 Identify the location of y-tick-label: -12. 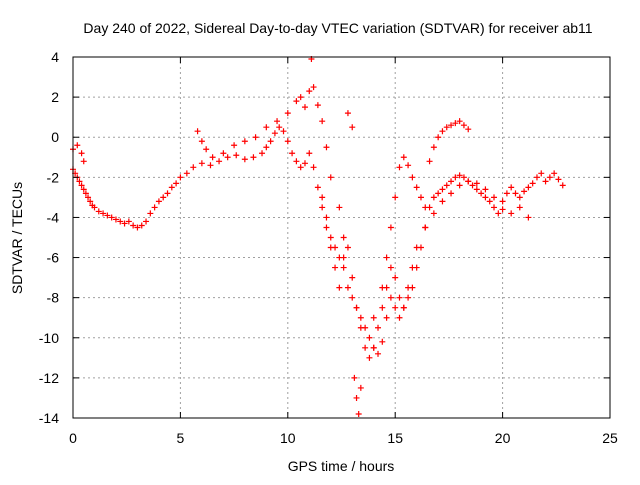
(49, 378).